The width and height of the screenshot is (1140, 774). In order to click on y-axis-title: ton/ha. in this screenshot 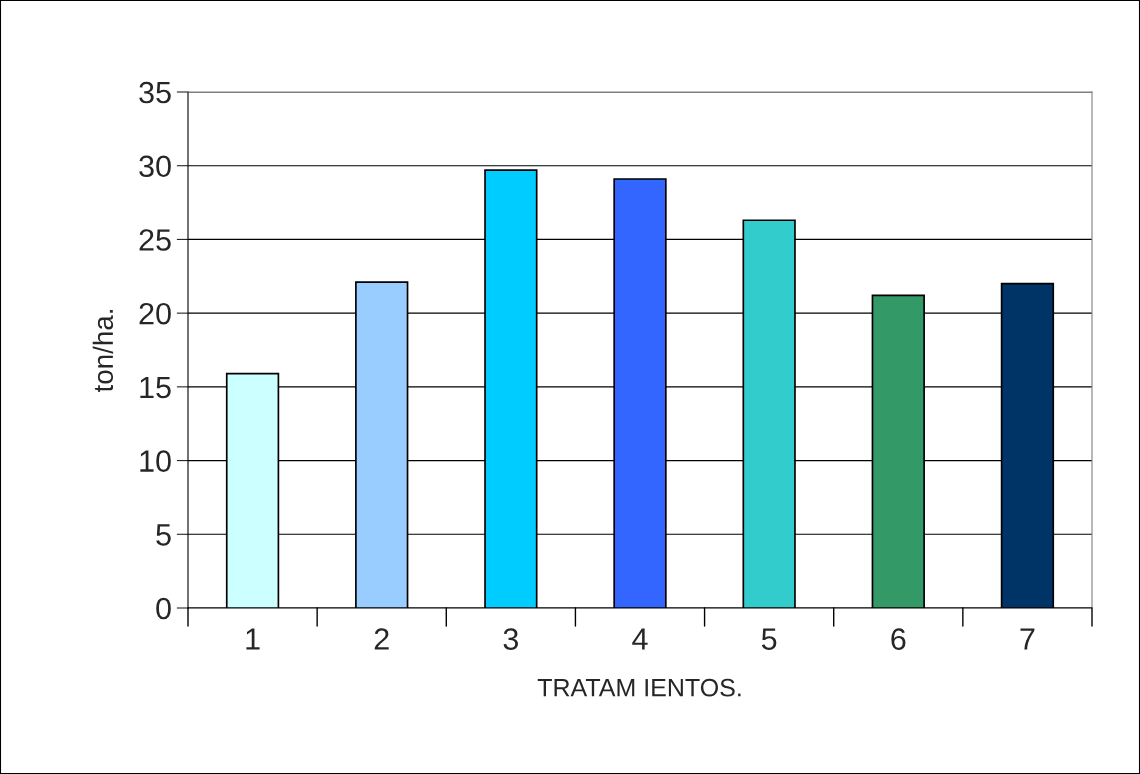, I will do `click(103, 351)`.